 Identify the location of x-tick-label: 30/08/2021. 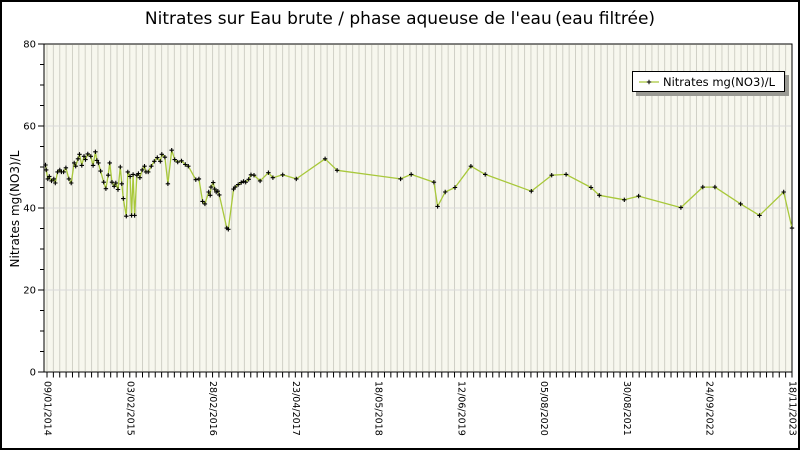
(626, 408).